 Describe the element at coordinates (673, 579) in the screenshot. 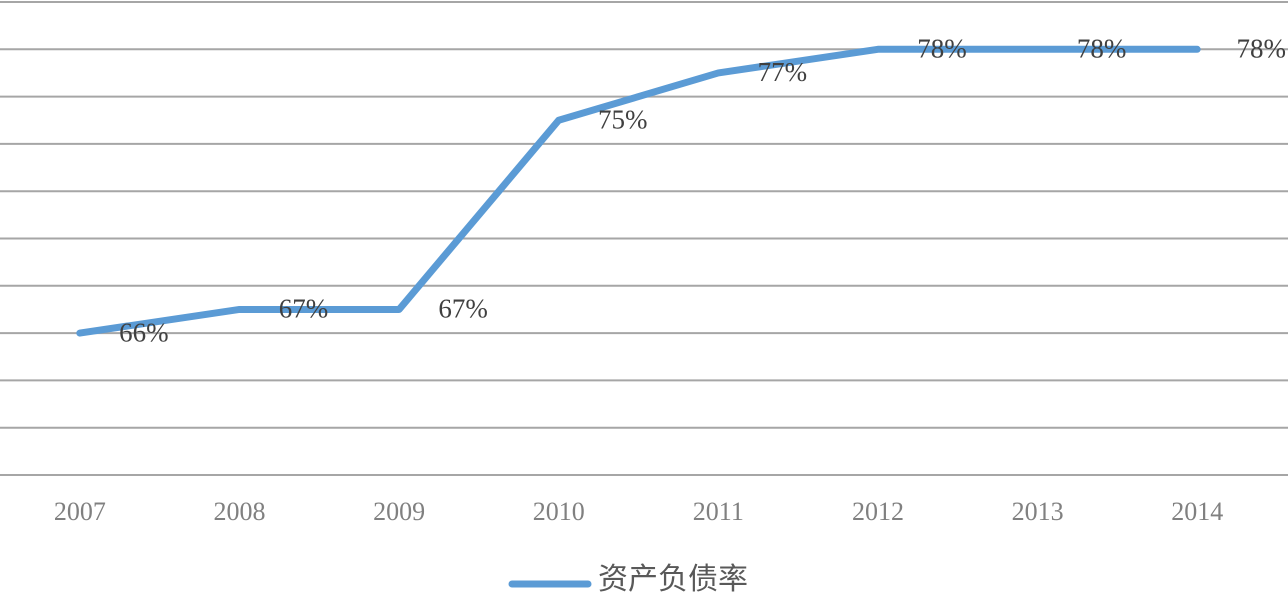

I see `legend-label: 资产负债率` at that location.